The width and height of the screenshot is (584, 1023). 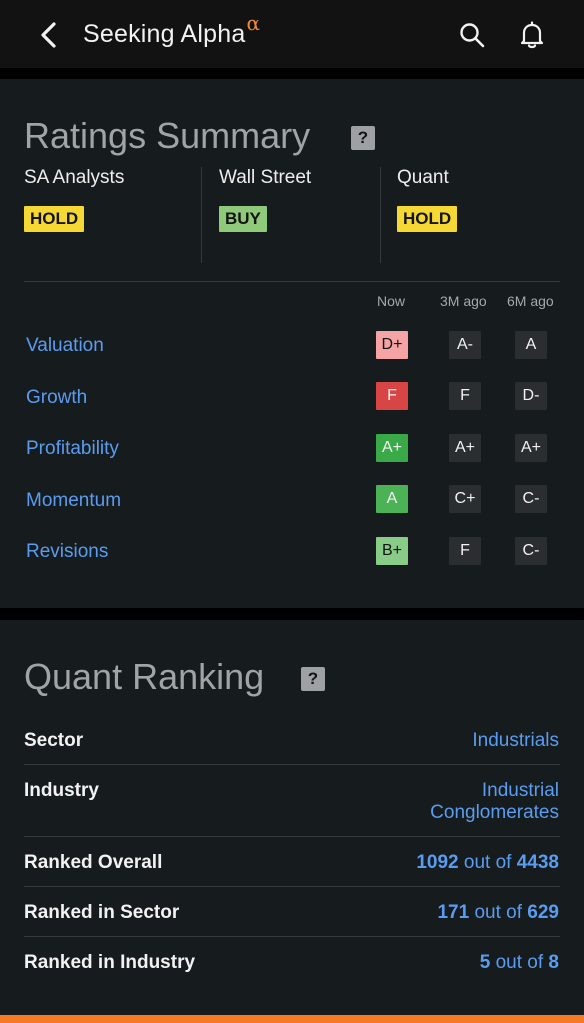 What do you see at coordinates (243, 219) in the screenshot?
I see `wall-street-badge: BUY` at bounding box center [243, 219].